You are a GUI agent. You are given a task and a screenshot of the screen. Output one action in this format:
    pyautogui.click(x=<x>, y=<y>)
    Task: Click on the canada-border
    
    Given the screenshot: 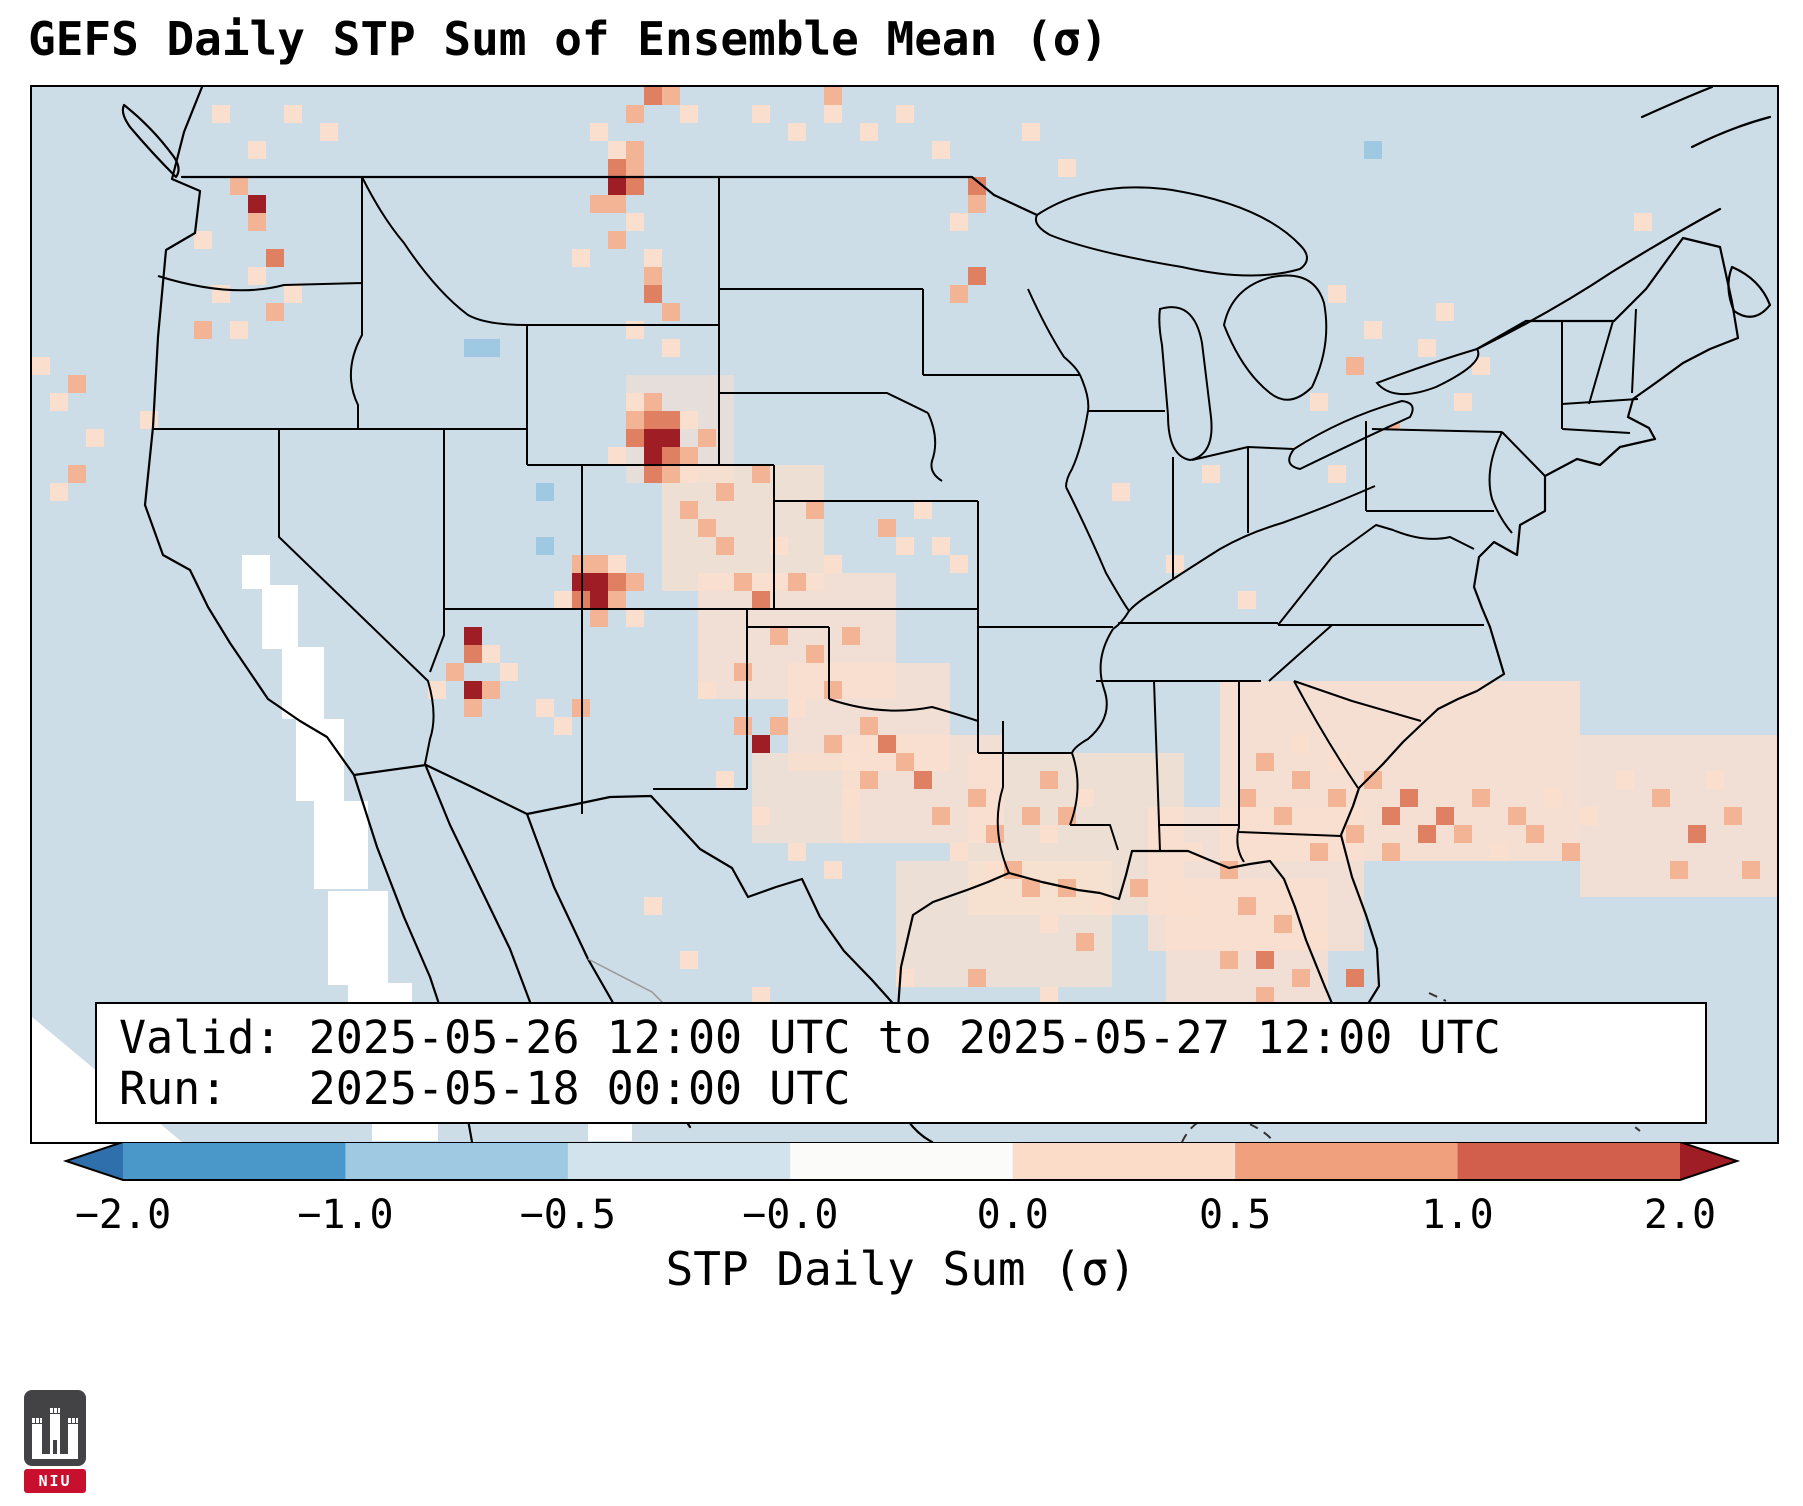 What is the action you would take?
    pyautogui.click(x=609, y=196)
    